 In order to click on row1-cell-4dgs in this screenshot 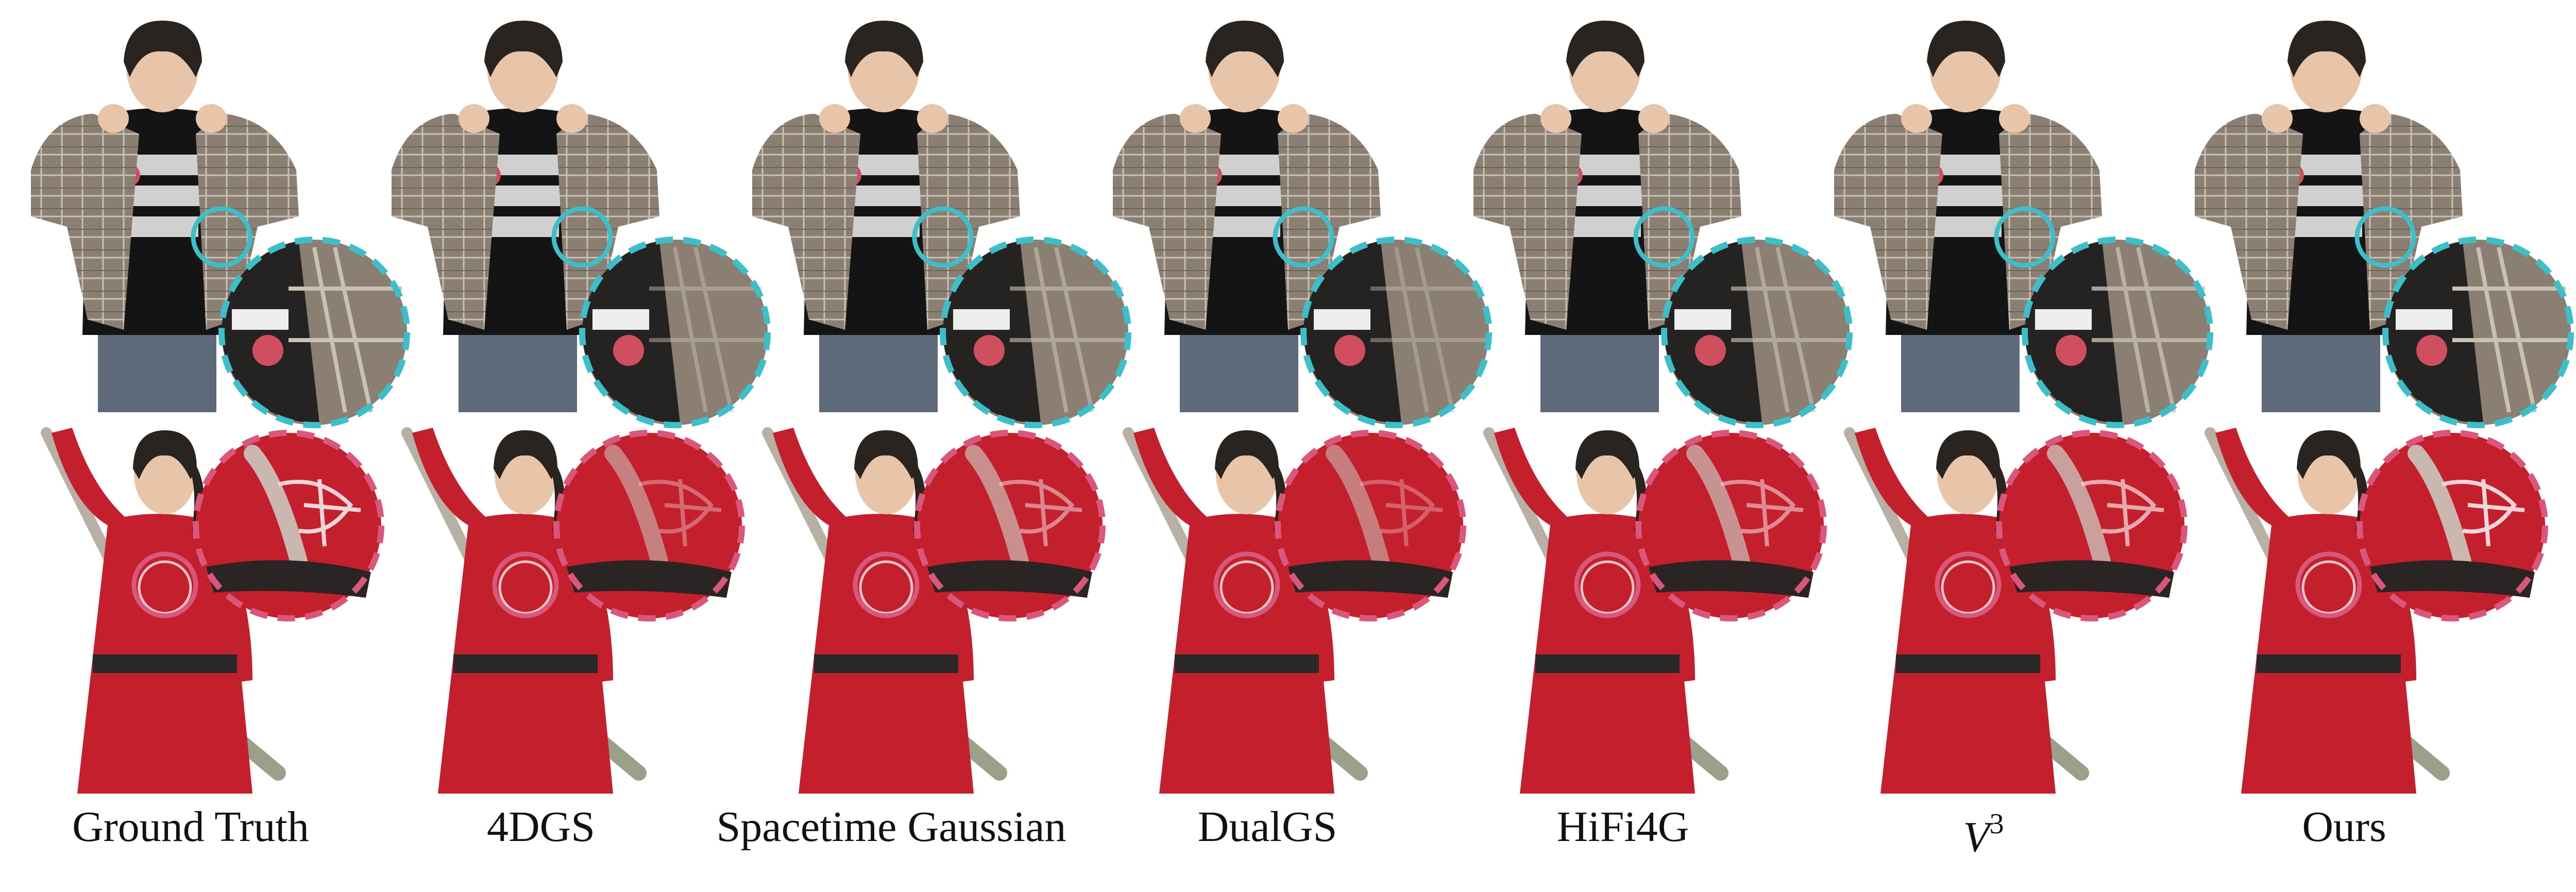, I will do `click(581, 224)`.